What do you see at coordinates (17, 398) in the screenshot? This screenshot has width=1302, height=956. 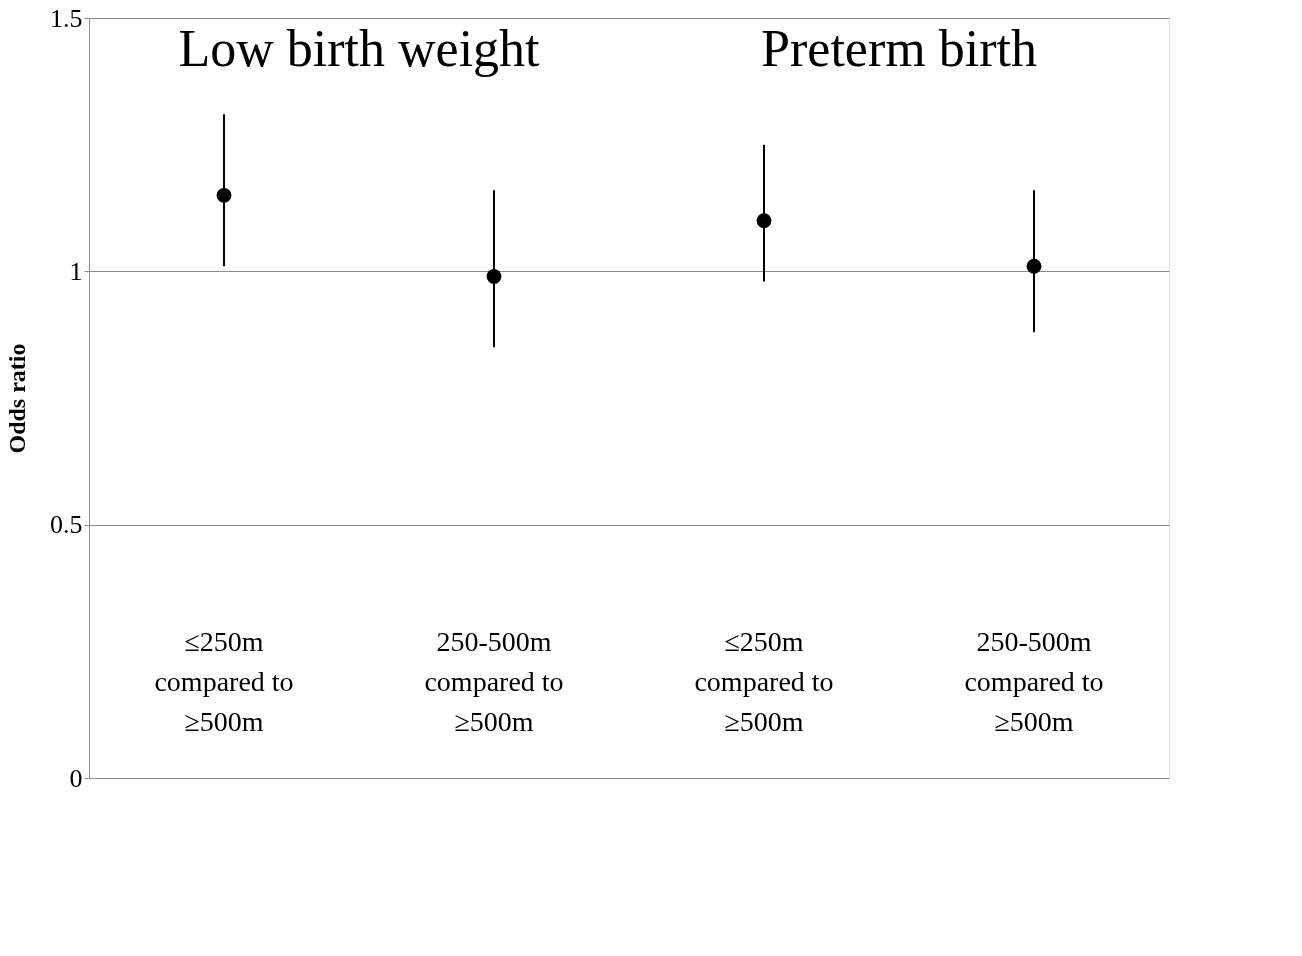 I see `y-axis-title: Odds ratio` at bounding box center [17, 398].